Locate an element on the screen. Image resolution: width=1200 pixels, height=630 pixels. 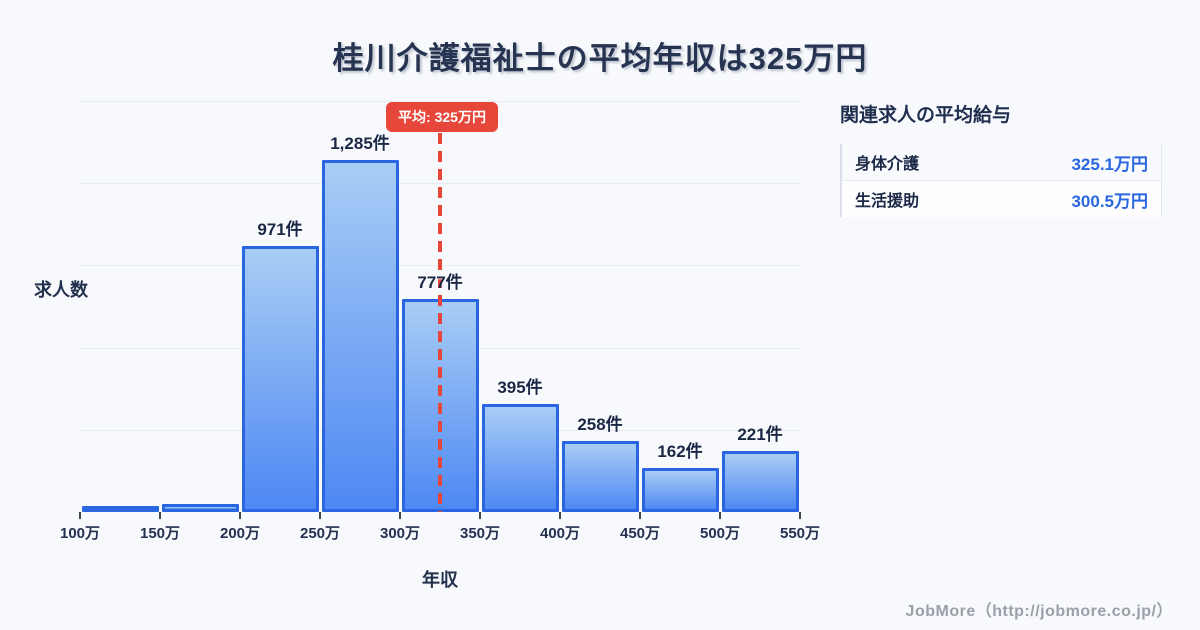
bar-value-label: 971件 is located at coordinates (280, 229).